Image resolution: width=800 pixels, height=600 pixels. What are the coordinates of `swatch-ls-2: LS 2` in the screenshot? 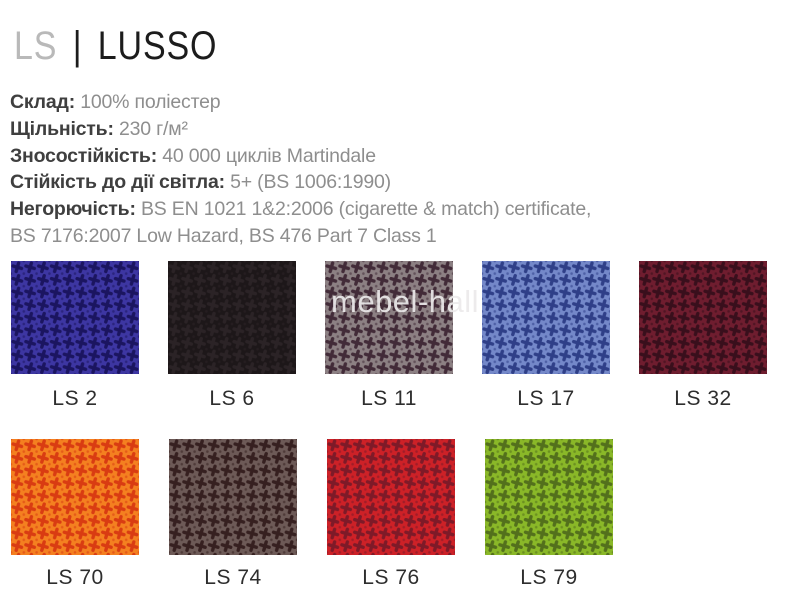 It's located at (75, 335).